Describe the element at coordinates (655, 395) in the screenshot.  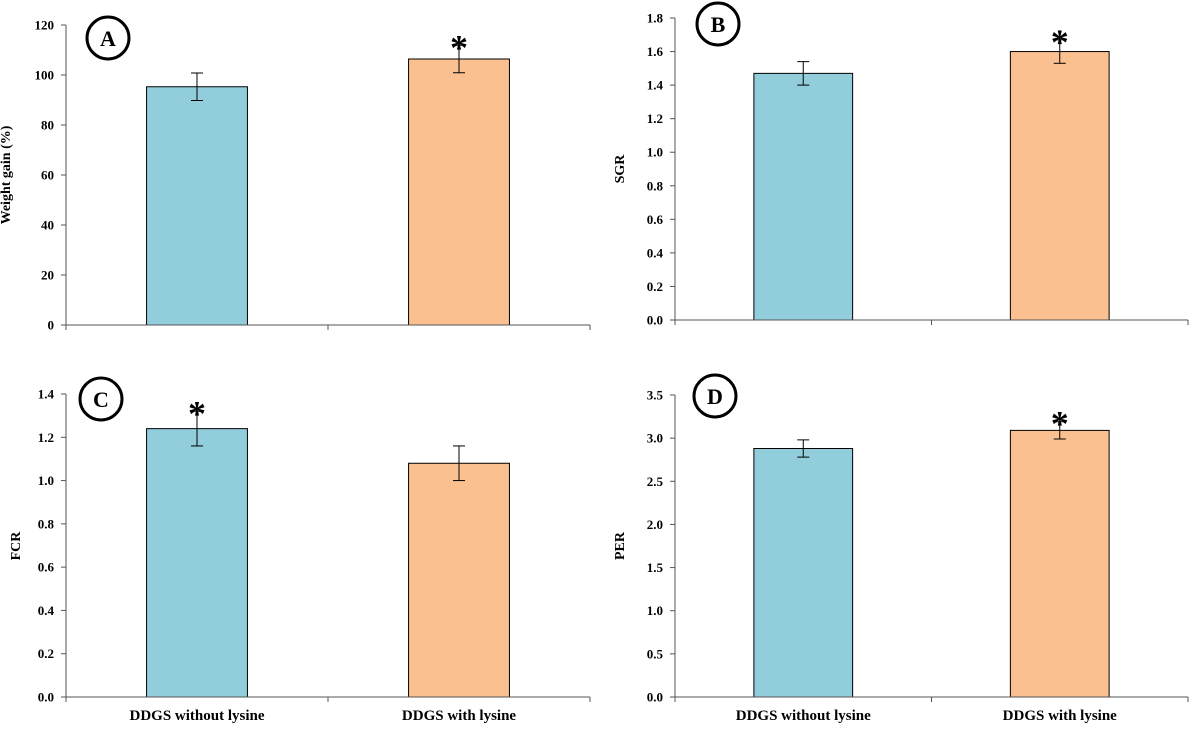
I see `y-tick-label: 3.5` at that location.